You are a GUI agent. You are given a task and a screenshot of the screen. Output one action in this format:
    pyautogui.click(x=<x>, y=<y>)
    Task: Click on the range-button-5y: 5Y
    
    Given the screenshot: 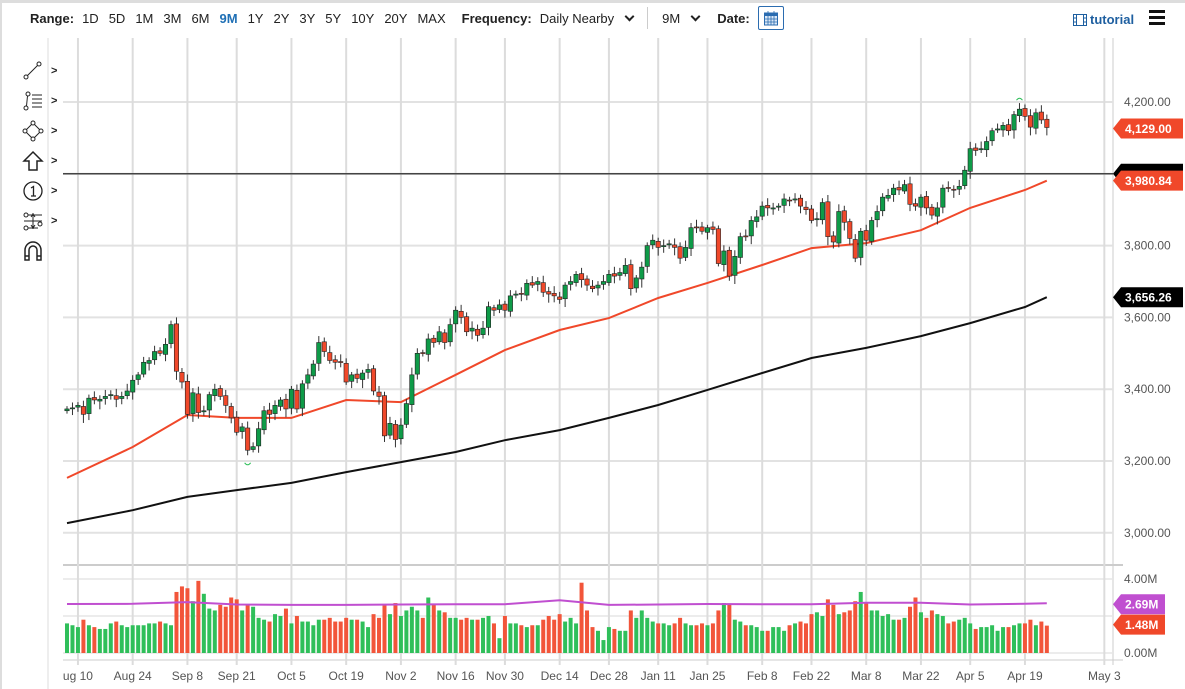 What is the action you would take?
    pyautogui.click(x=333, y=18)
    